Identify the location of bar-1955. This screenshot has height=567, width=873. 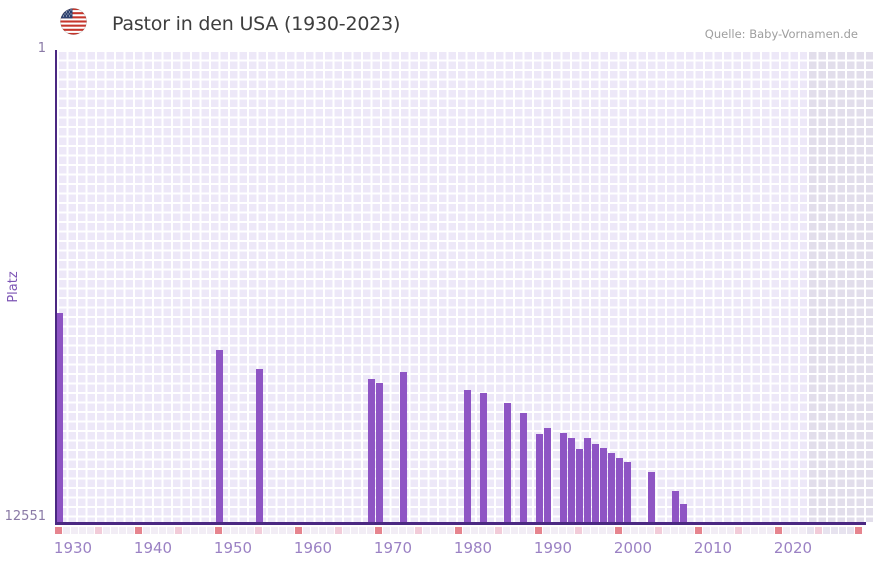
(259, 445).